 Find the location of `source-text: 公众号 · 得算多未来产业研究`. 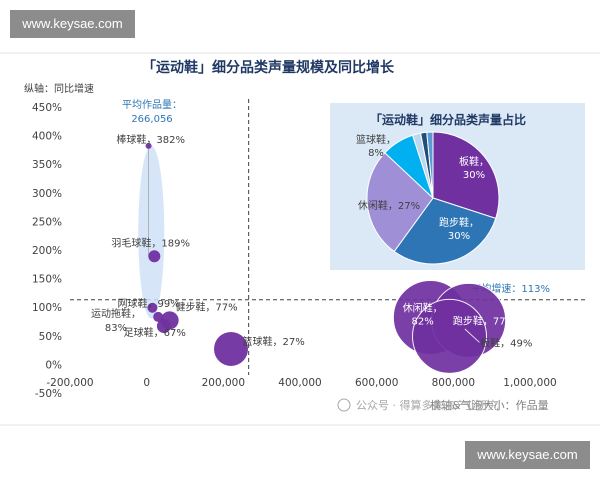

source-text: 公众号 · 得算多未来产业研究 is located at coordinates (427, 405).